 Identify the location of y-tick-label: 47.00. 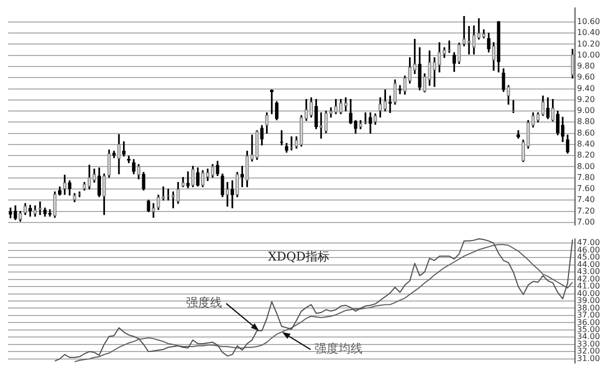
(588, 243).